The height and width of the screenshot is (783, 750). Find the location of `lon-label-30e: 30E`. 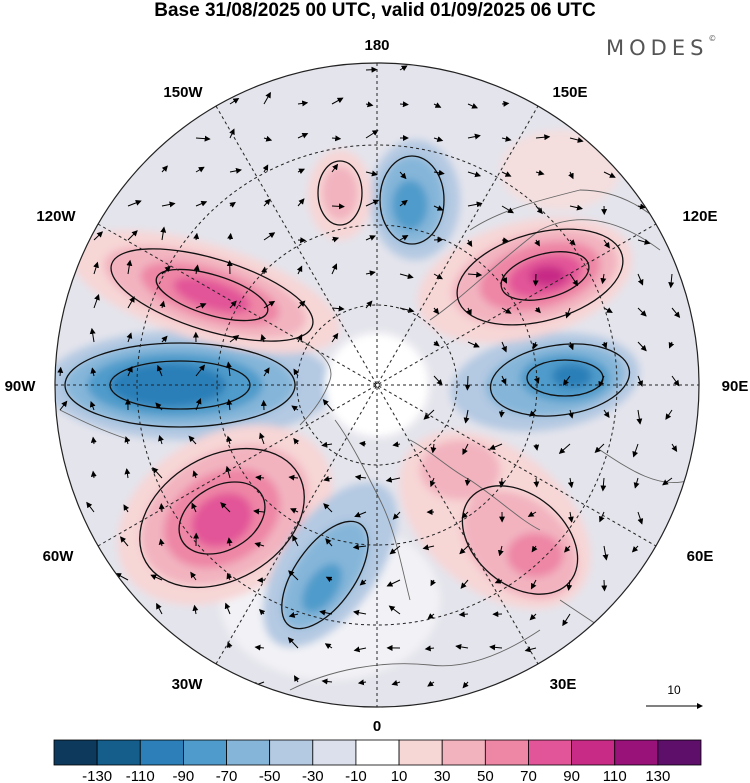

lon-label-30e: 30E is located at coordinates (563, 684).